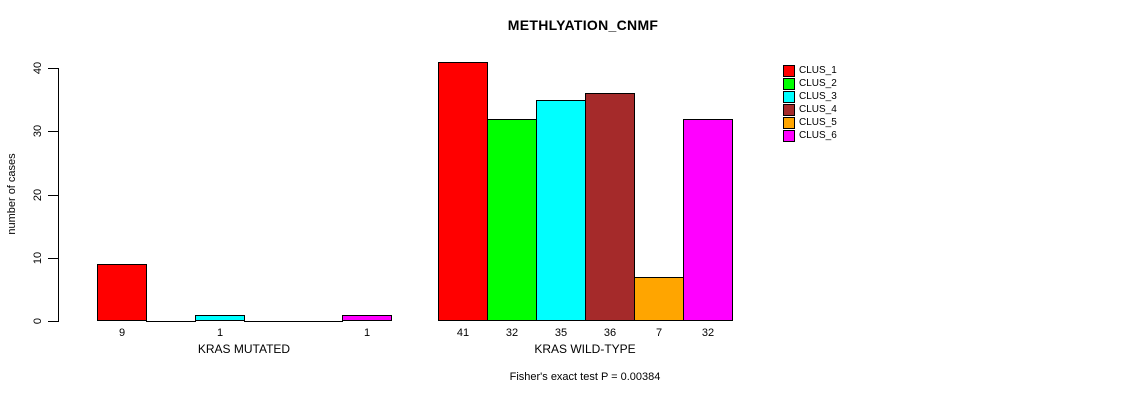 The width and height of the screenshot is (1140, 400). Describe the element at coordinates (818, 70) in the screenshot. I see `legend-label: CLUS_1` at that location.